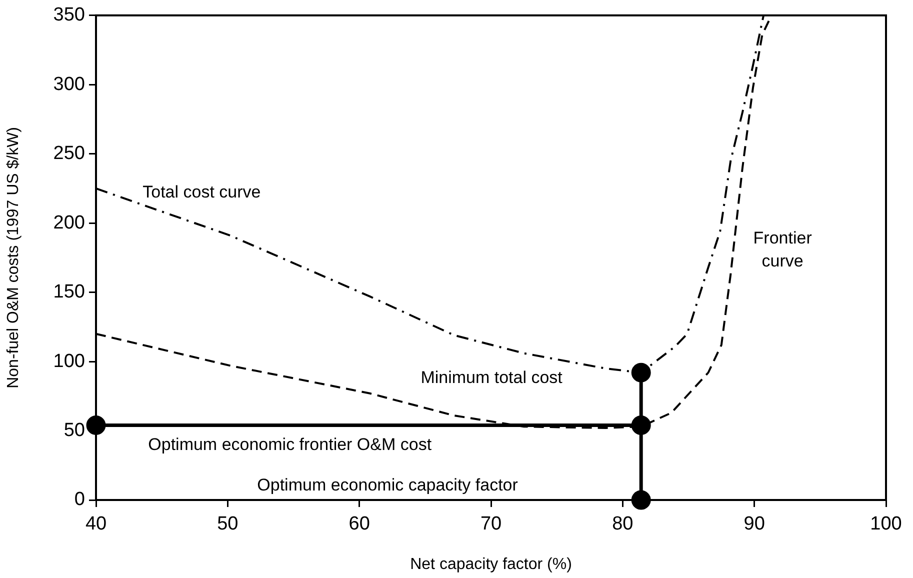 Image resolution: width=913 pixels, height=578 pixels. Describe the element at coordinates (491, 378) in the screenshot. I see `annotation: Minimum total cost` at that location.